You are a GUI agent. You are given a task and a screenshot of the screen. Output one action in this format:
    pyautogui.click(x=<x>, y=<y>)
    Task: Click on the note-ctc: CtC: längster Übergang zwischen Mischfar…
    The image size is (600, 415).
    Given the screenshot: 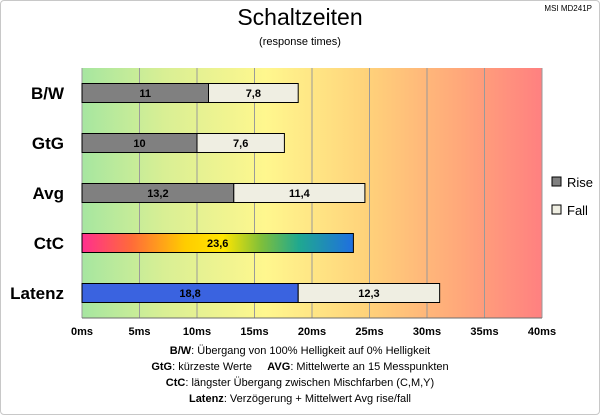 What is the action you would take?
    pyautogui.click(x=300, y=383)
    